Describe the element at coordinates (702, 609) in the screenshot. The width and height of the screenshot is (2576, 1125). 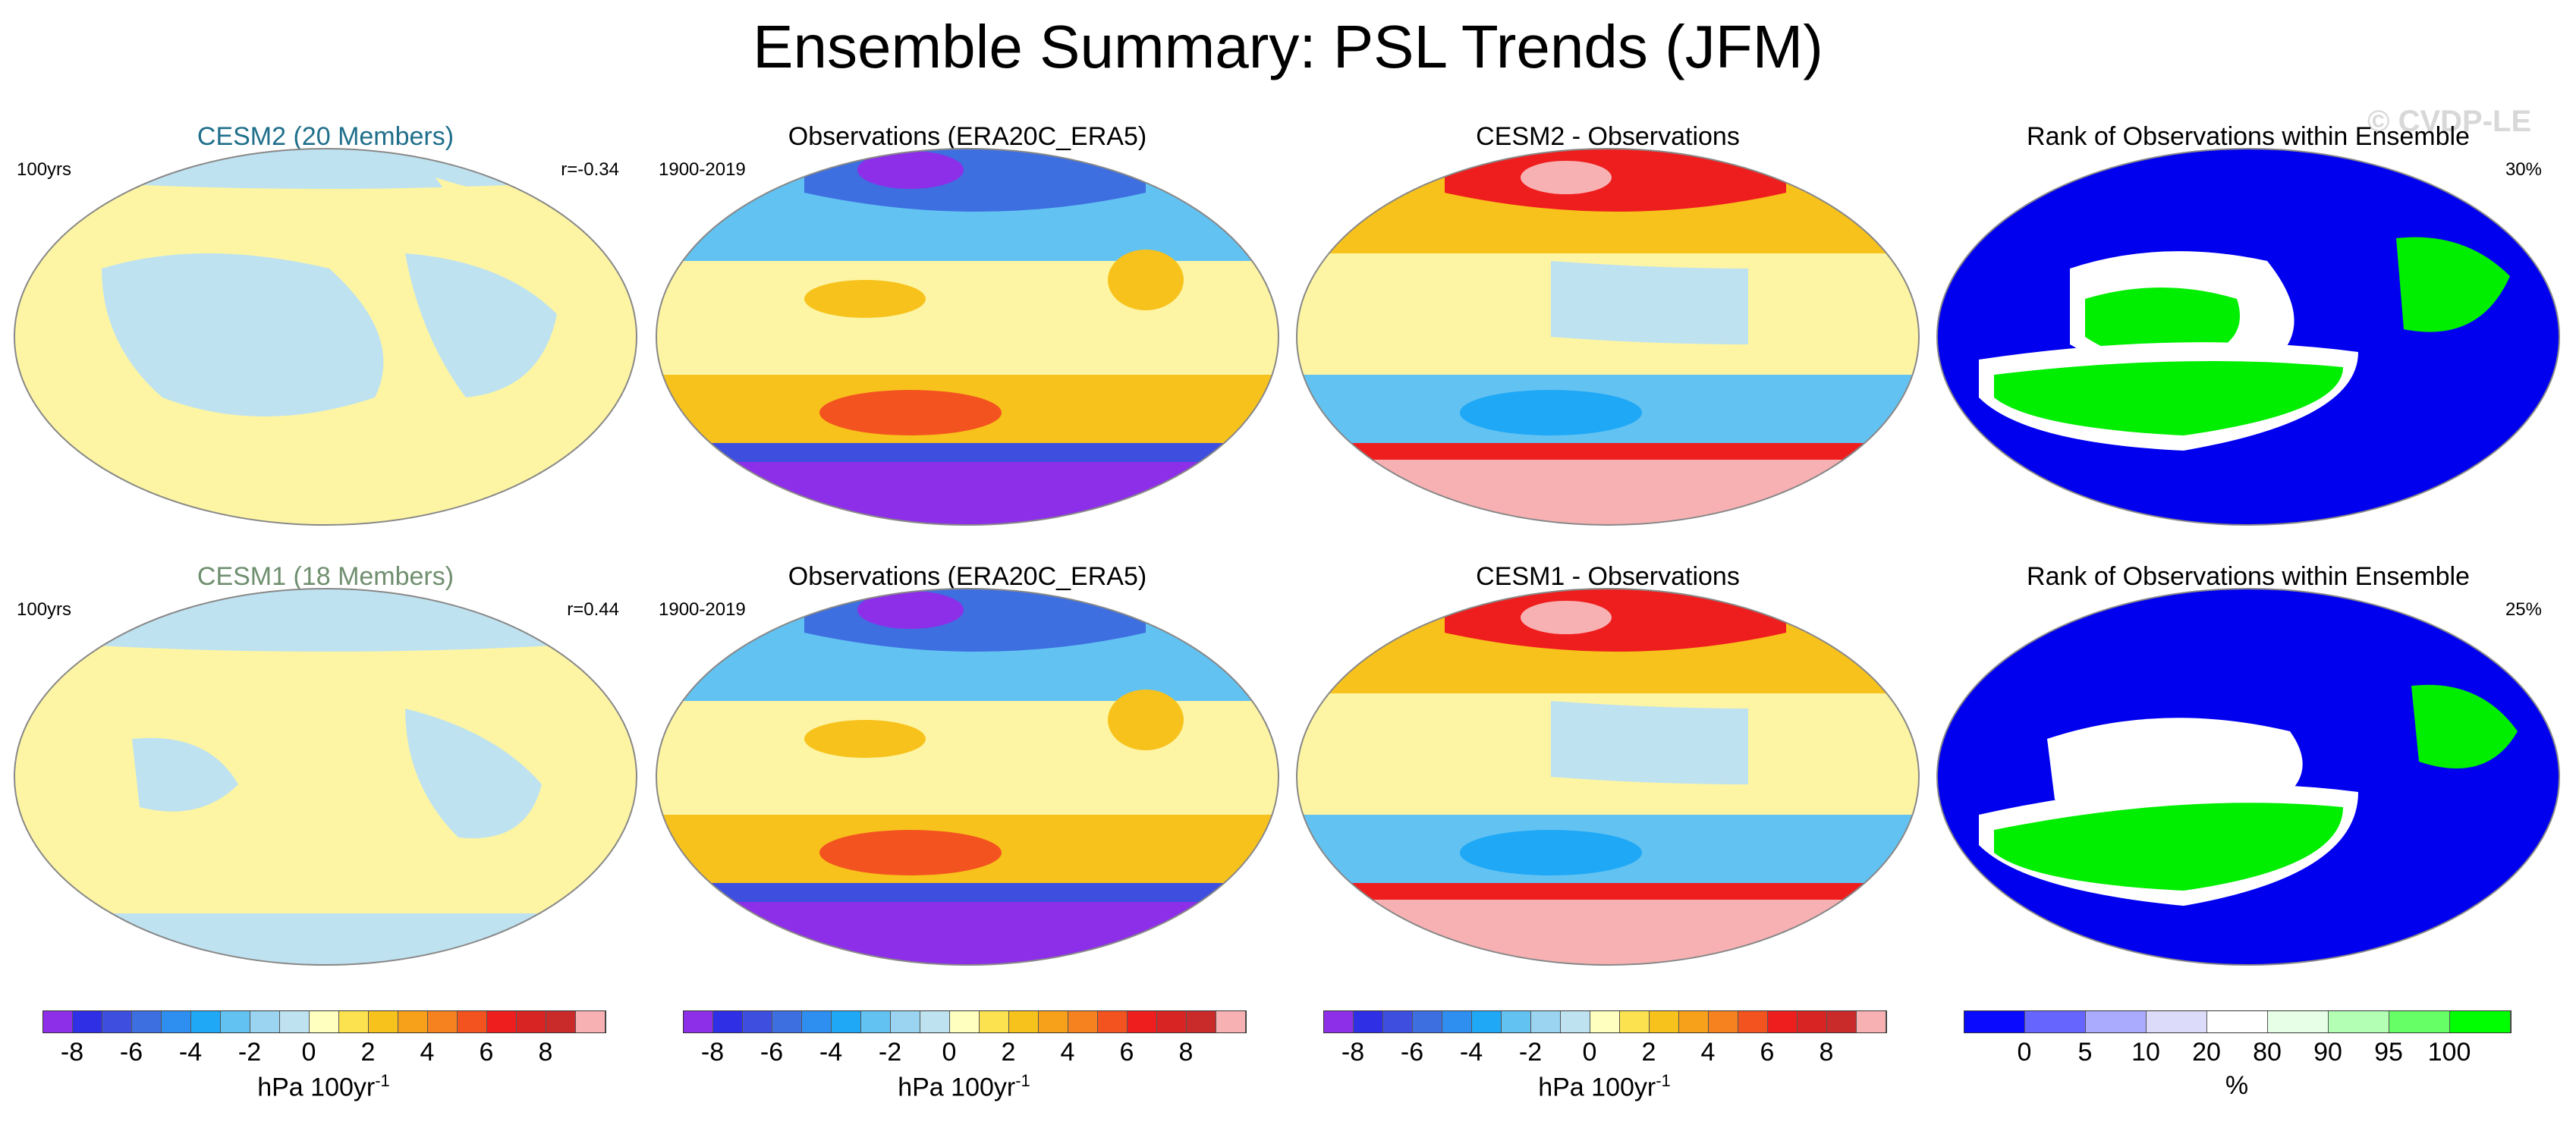
I see `period-label: 1900-2019` at that location.